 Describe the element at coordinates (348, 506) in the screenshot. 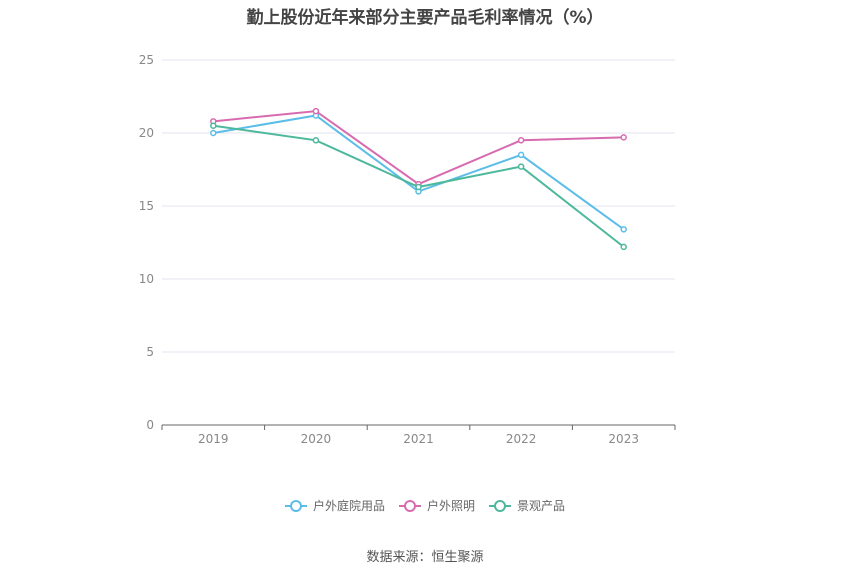

I see `legend-label: 户外庭院用品` at that location.